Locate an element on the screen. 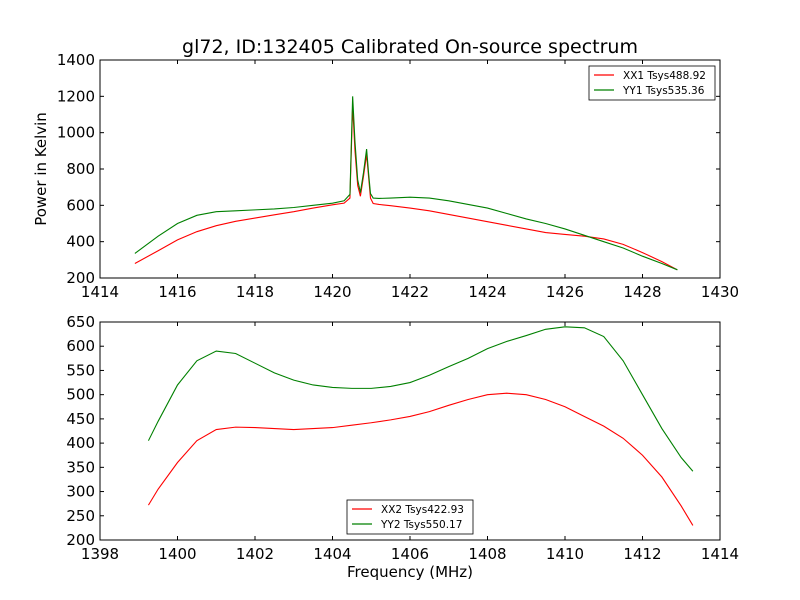 The height and width of the screenshot is (600, 800). x-tick-label: 1426 is located at coordinates (565, 292).